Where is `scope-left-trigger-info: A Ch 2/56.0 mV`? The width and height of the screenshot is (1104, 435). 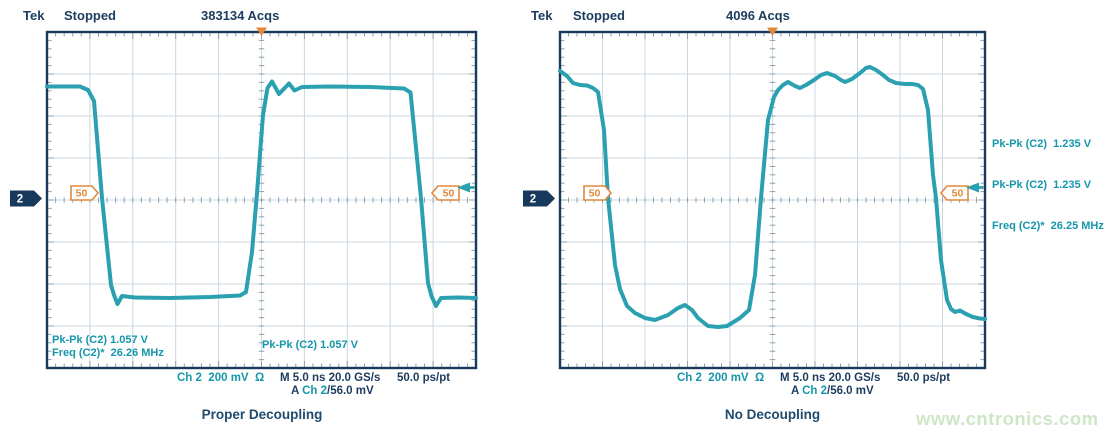
scope-left-trigger-info: A Ch 2/56.0 mV is located at coordinates (332, 391).